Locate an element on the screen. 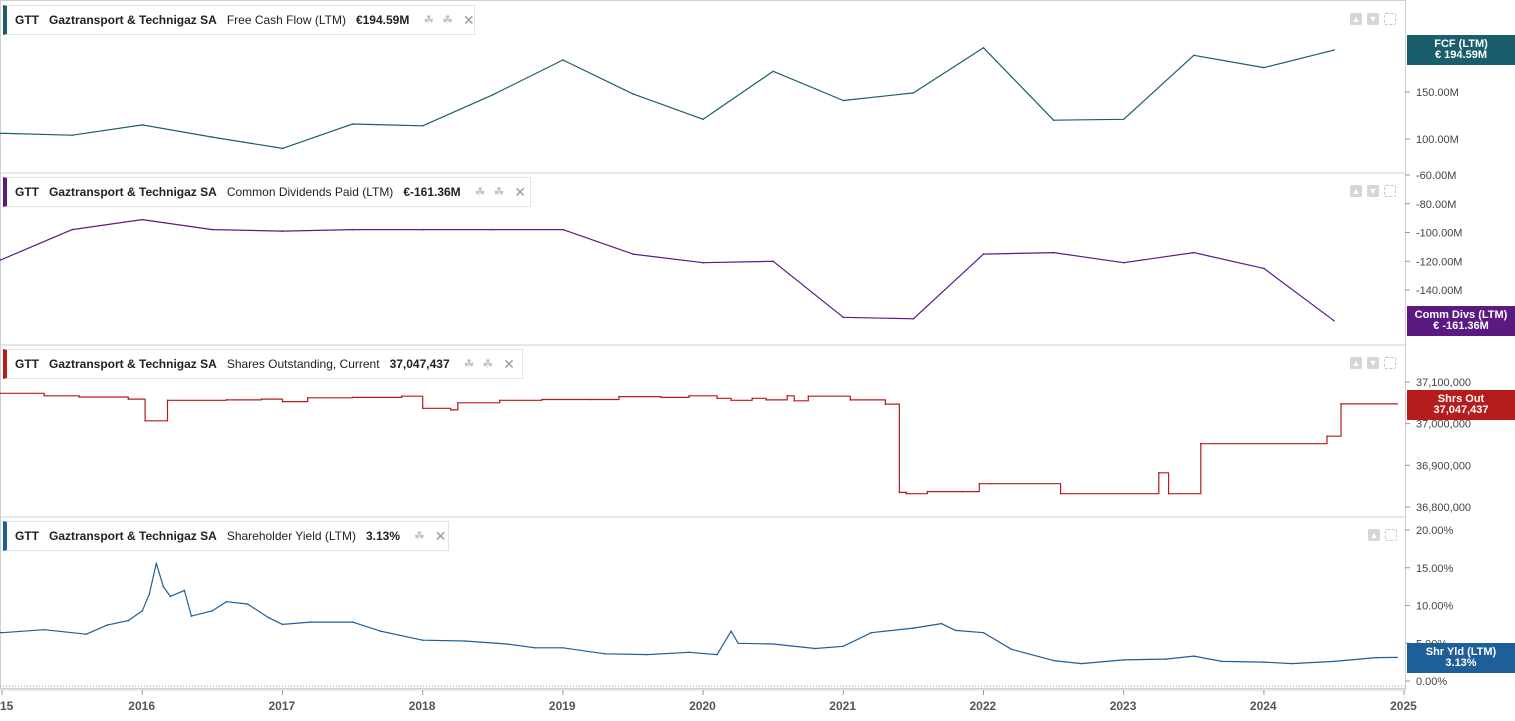 This screenshot has width=1515, height=721. legend-value: €-161.36M is located at coordinates (432, 192).